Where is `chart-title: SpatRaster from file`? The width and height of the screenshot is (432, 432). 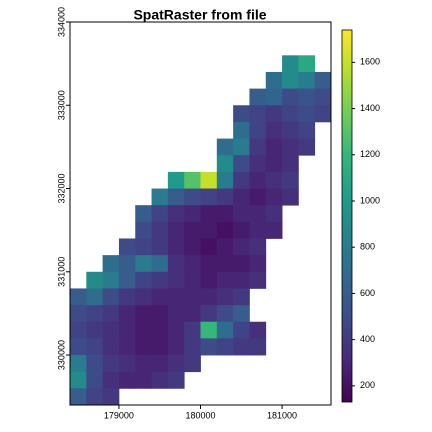
chart-title: SpatRaster from file is located at coordinates (199, 15).